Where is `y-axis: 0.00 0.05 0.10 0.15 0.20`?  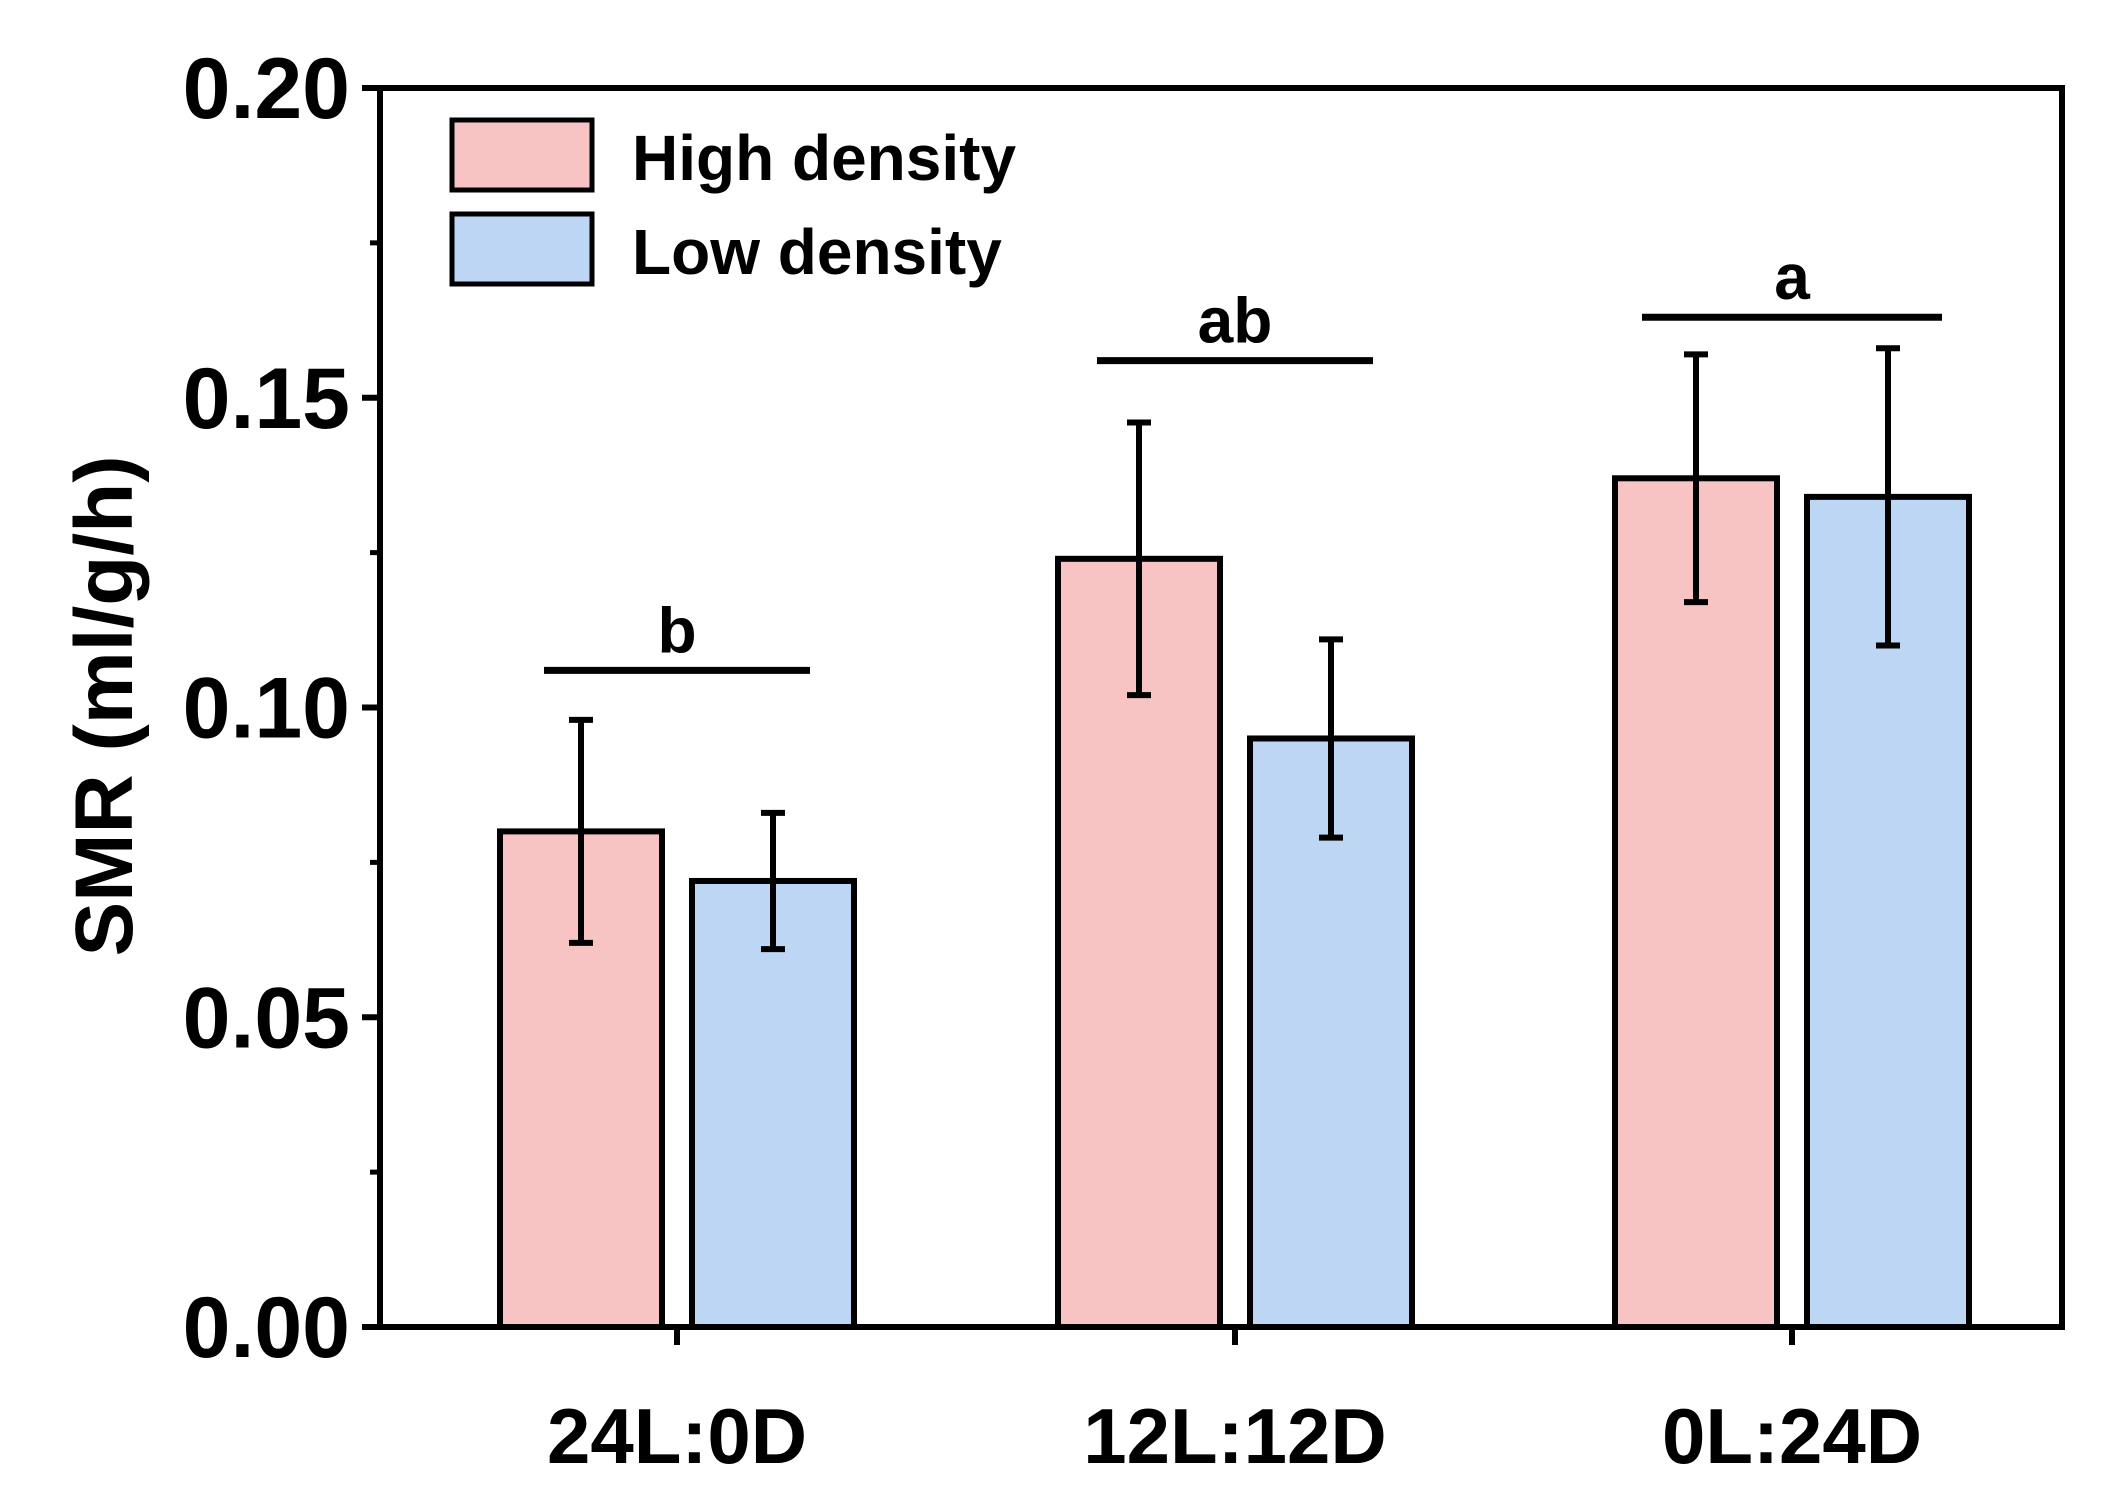
y-axis: 0.00 0.05 0.10 0.15 0.20 is located at coordinates (281, 708).